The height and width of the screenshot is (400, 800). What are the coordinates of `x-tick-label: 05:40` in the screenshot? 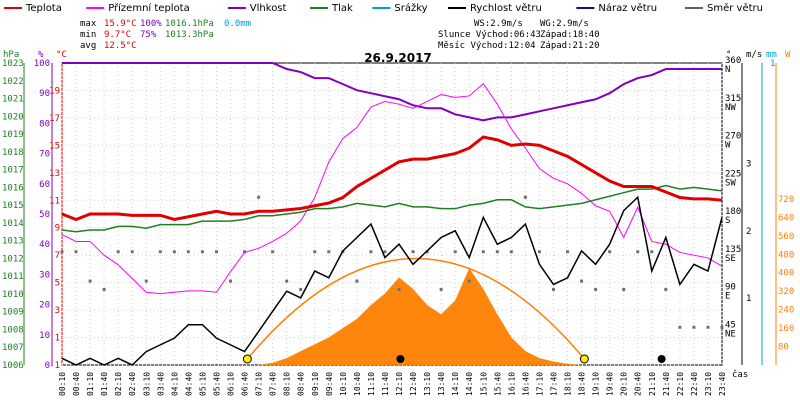 It's located at (216, 384).